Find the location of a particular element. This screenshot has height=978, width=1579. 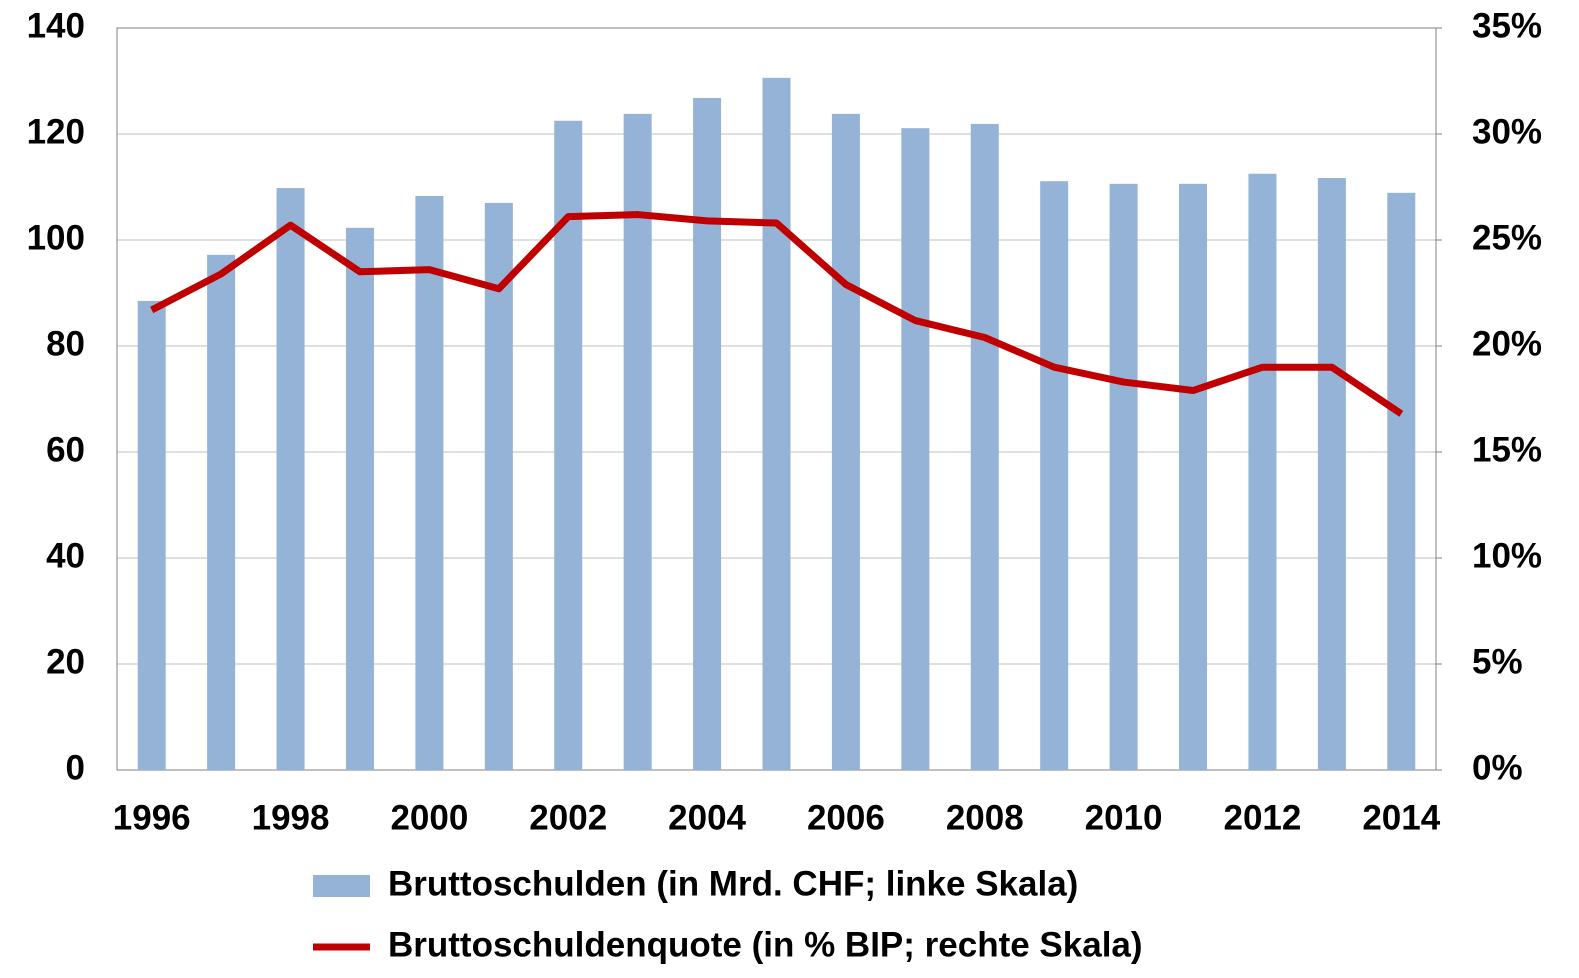

y-tick-label: 60 is located at coordinates (65, 449).